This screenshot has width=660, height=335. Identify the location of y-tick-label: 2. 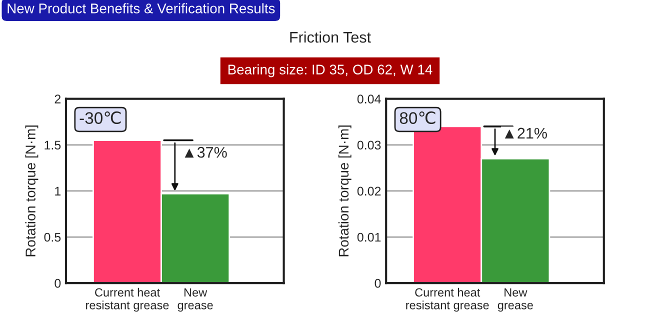
(57, 99).